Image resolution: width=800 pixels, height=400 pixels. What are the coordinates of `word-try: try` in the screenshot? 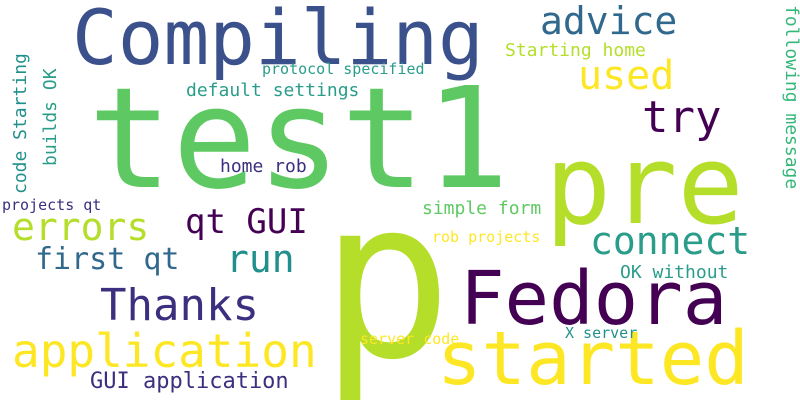 It's located at (682, 117).